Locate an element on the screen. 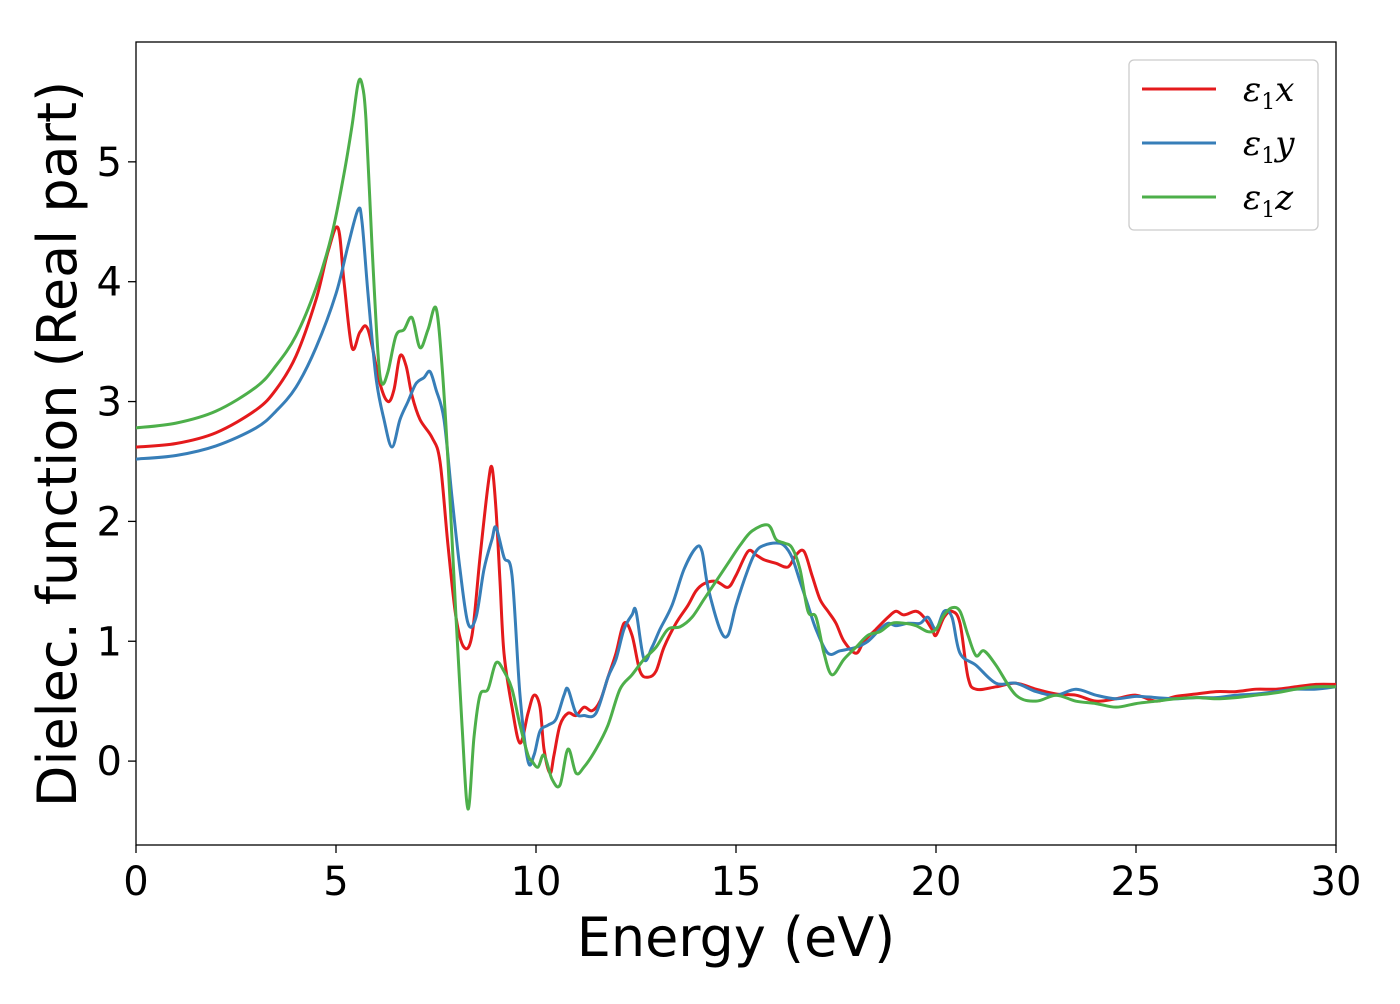  legend-box is located at coordinates (1223, 145).